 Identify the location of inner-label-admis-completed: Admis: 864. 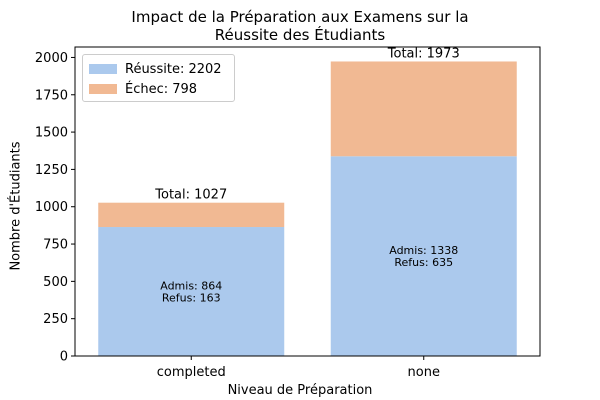
(191, 286).